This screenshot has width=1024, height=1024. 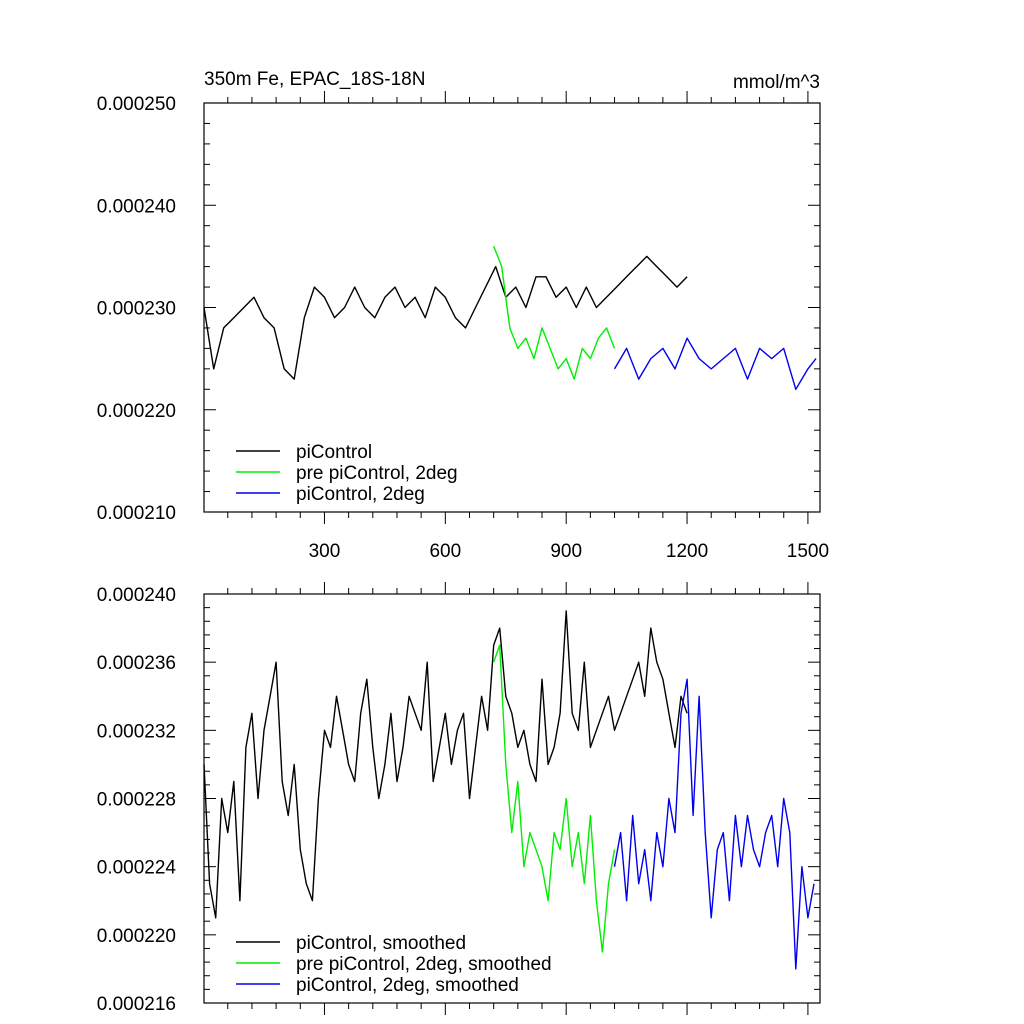 What do you see at coordinates (136, 104) in the screenshot?
I see `y-tick-label: 0.000250` at bounding box center [136, 104].